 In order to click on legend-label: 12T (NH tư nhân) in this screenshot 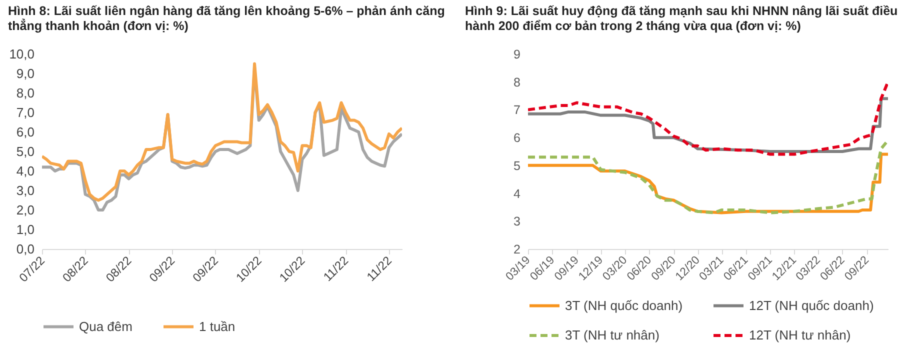, I will do `click(800, 335)`.